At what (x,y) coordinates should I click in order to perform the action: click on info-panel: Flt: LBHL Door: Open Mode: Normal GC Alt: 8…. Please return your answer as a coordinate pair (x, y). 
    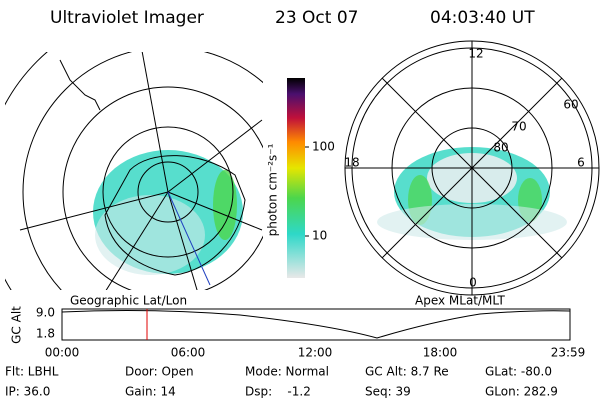
    Looking at the image, I should click on (281, 382).